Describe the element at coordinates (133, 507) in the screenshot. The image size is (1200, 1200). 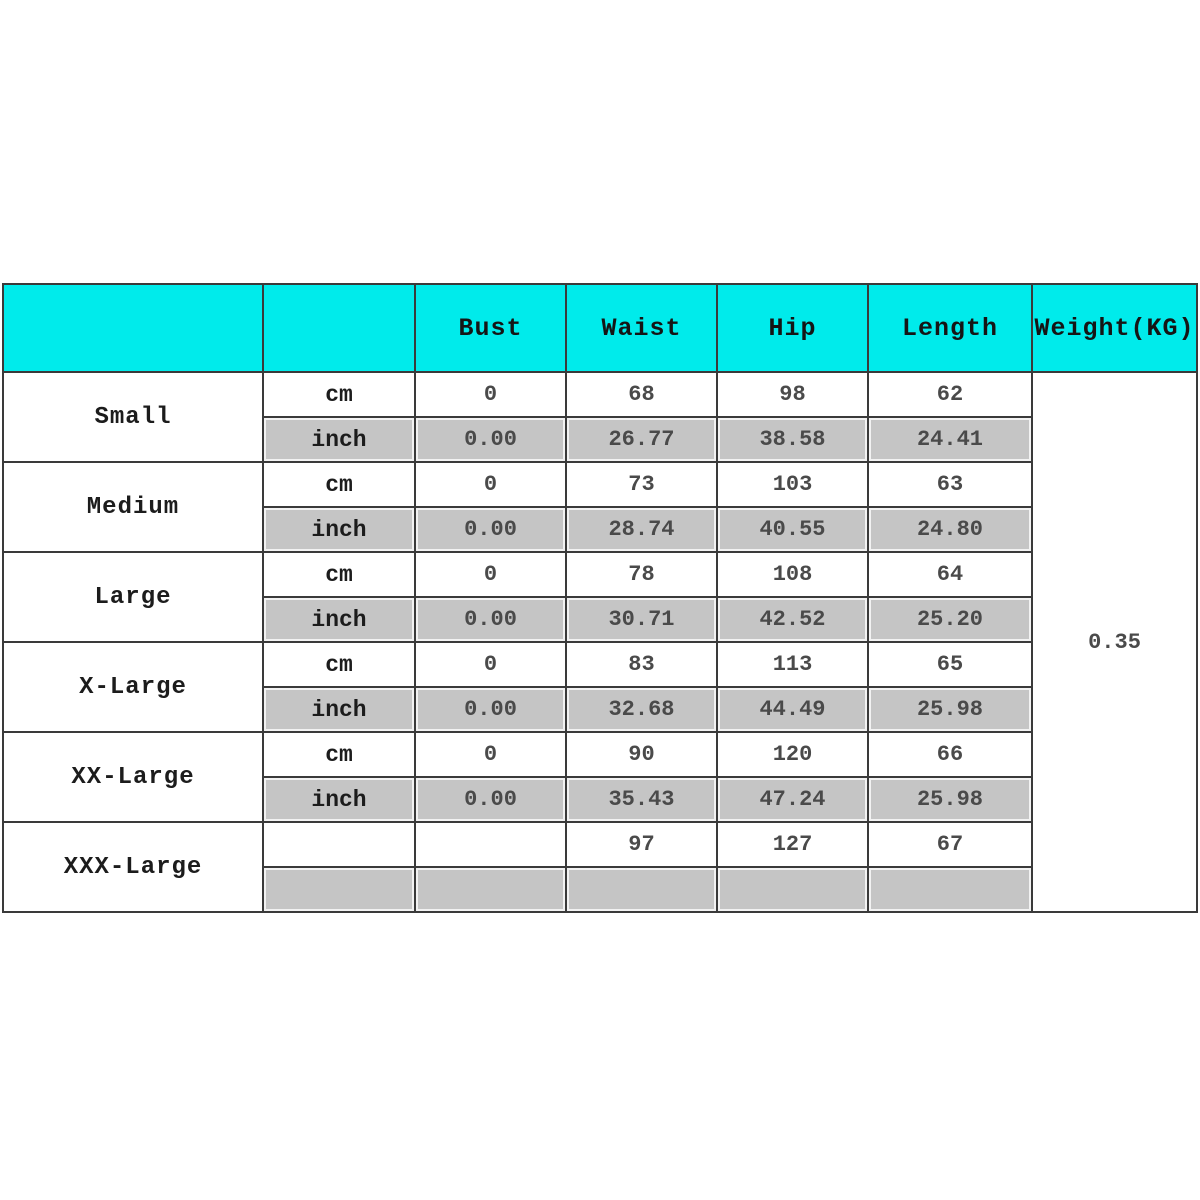
I see `size-label-cell: Medium` at that location.